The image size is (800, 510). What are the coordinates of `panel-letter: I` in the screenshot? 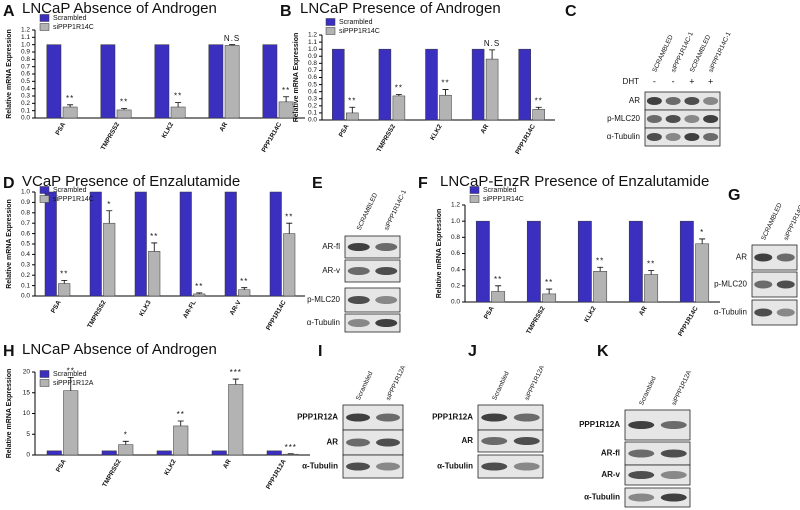 It's located at (320, 351).